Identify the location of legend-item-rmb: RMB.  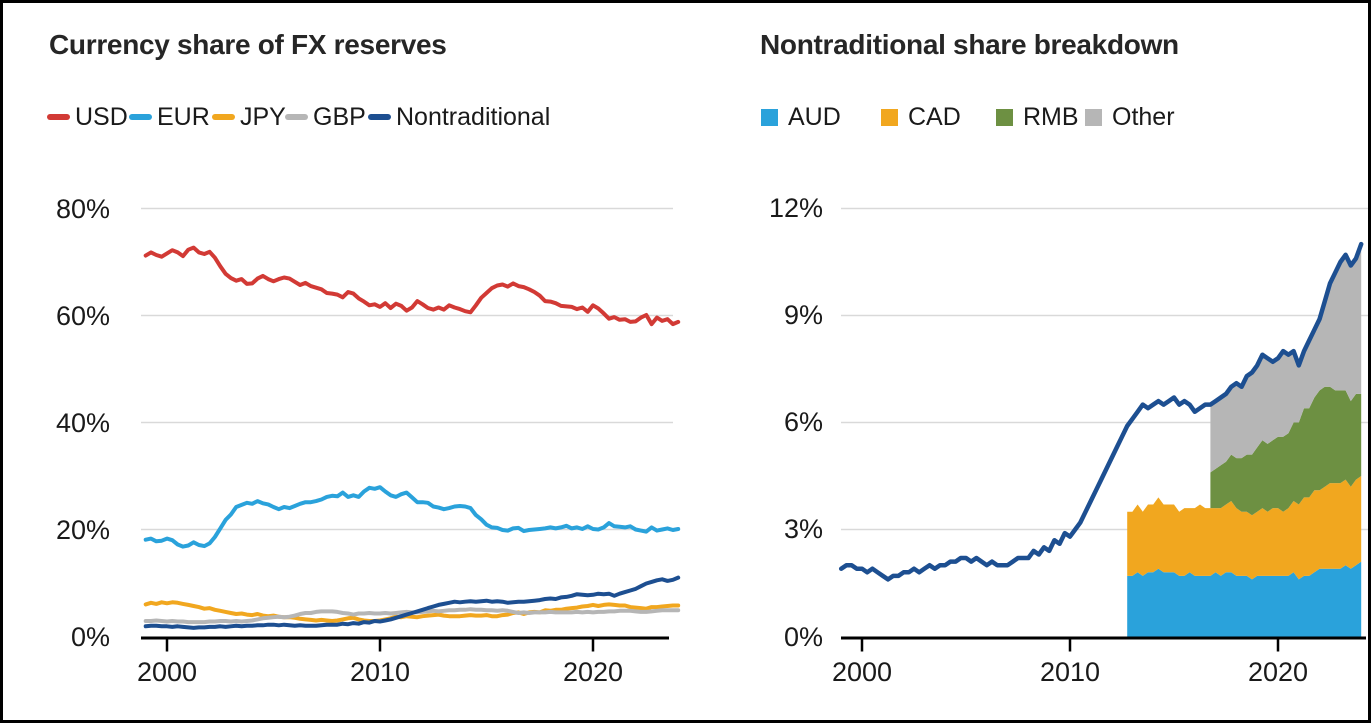
(1037, 117).